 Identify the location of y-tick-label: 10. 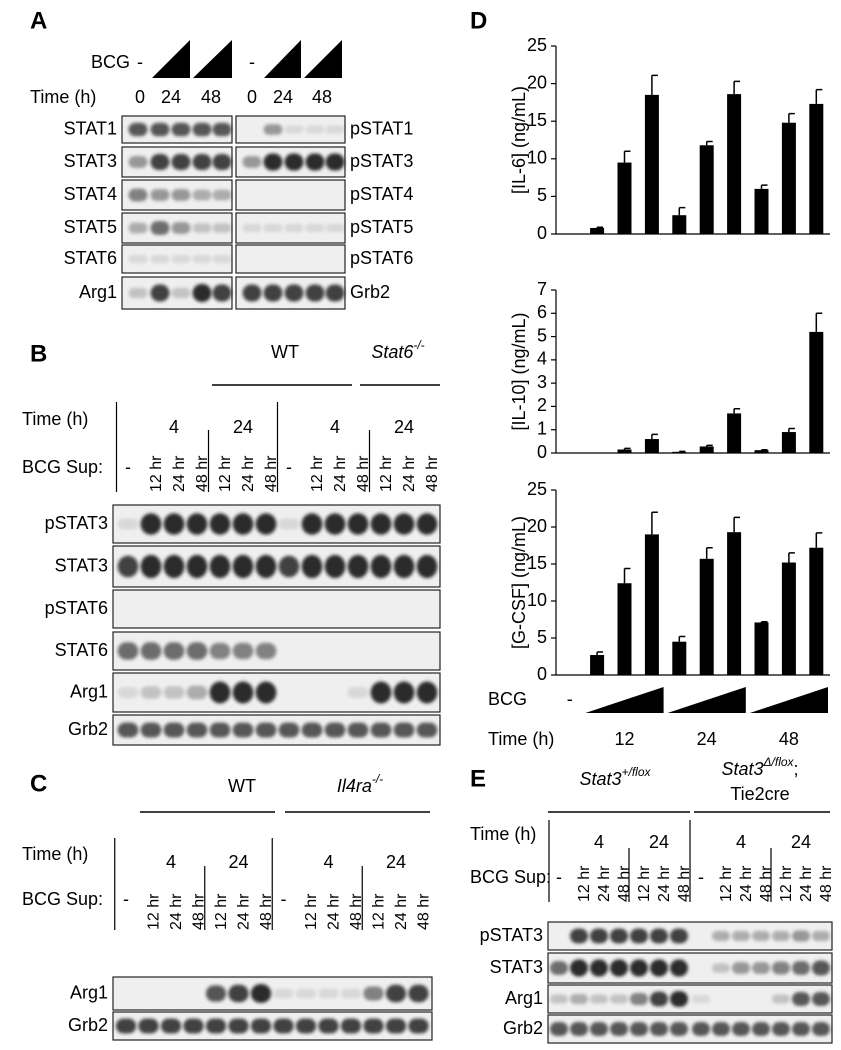
(537, 158).